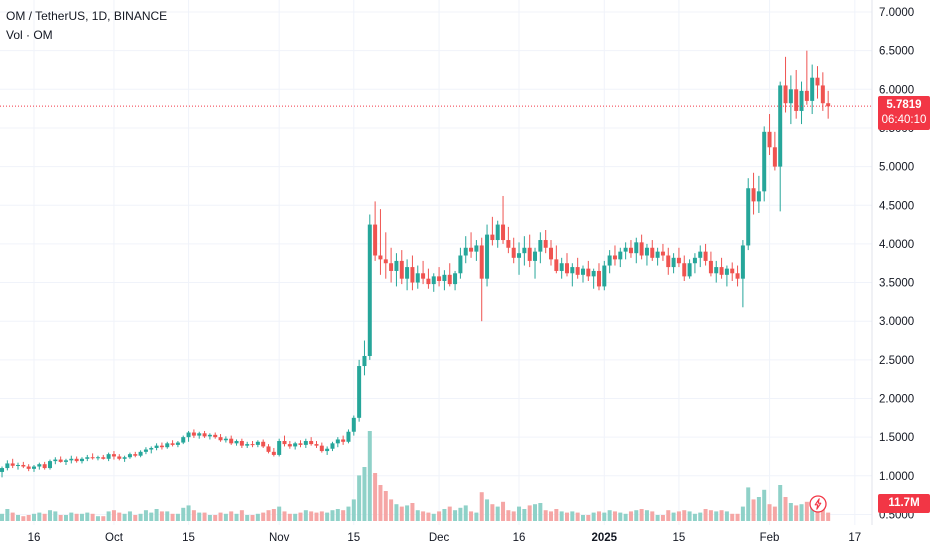  What do you see at coordinates (896, 400) in the screenshot?
I see `y-tick-label: 2.0000` at bounding box center [896, 400].